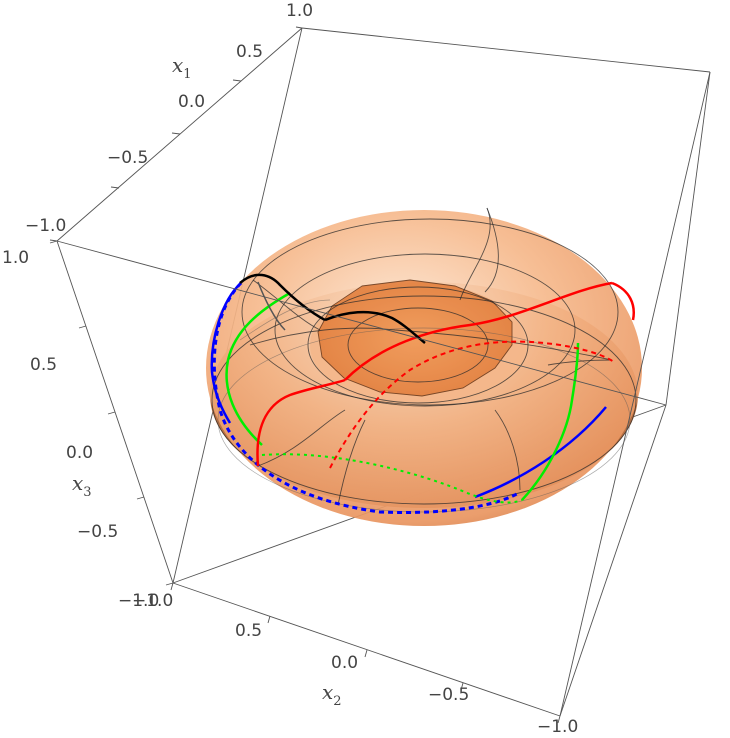 This screenshot has width=730, height=738. I want to click on x3-tick-label: 1.0, so click(15, 258).